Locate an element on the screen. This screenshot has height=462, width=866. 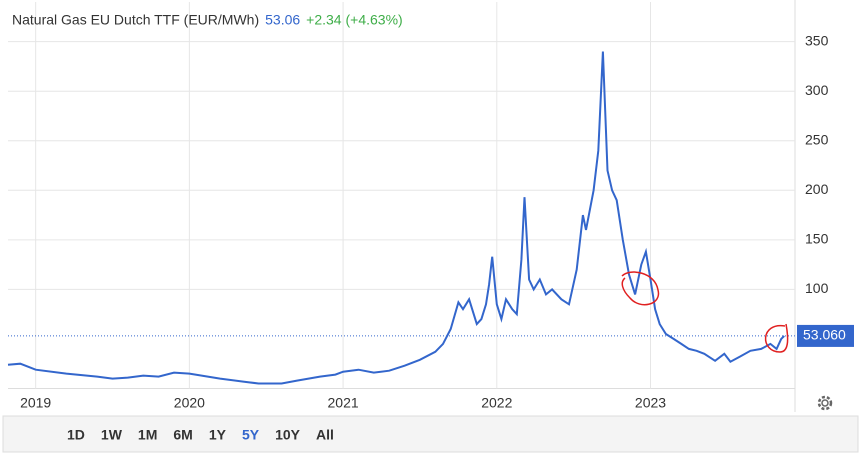
range-button: 1Y is located at coordinates (218, 435).